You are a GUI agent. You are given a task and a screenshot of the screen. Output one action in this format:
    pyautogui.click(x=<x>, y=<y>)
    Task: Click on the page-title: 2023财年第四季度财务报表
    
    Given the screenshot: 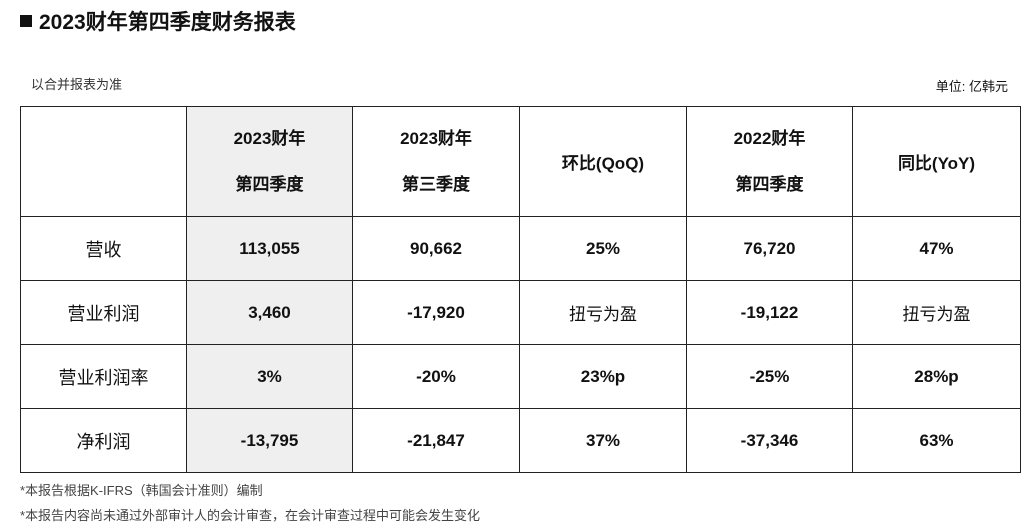 What is the action you would take?
    pyautogui.click(x=158, y=23)
    